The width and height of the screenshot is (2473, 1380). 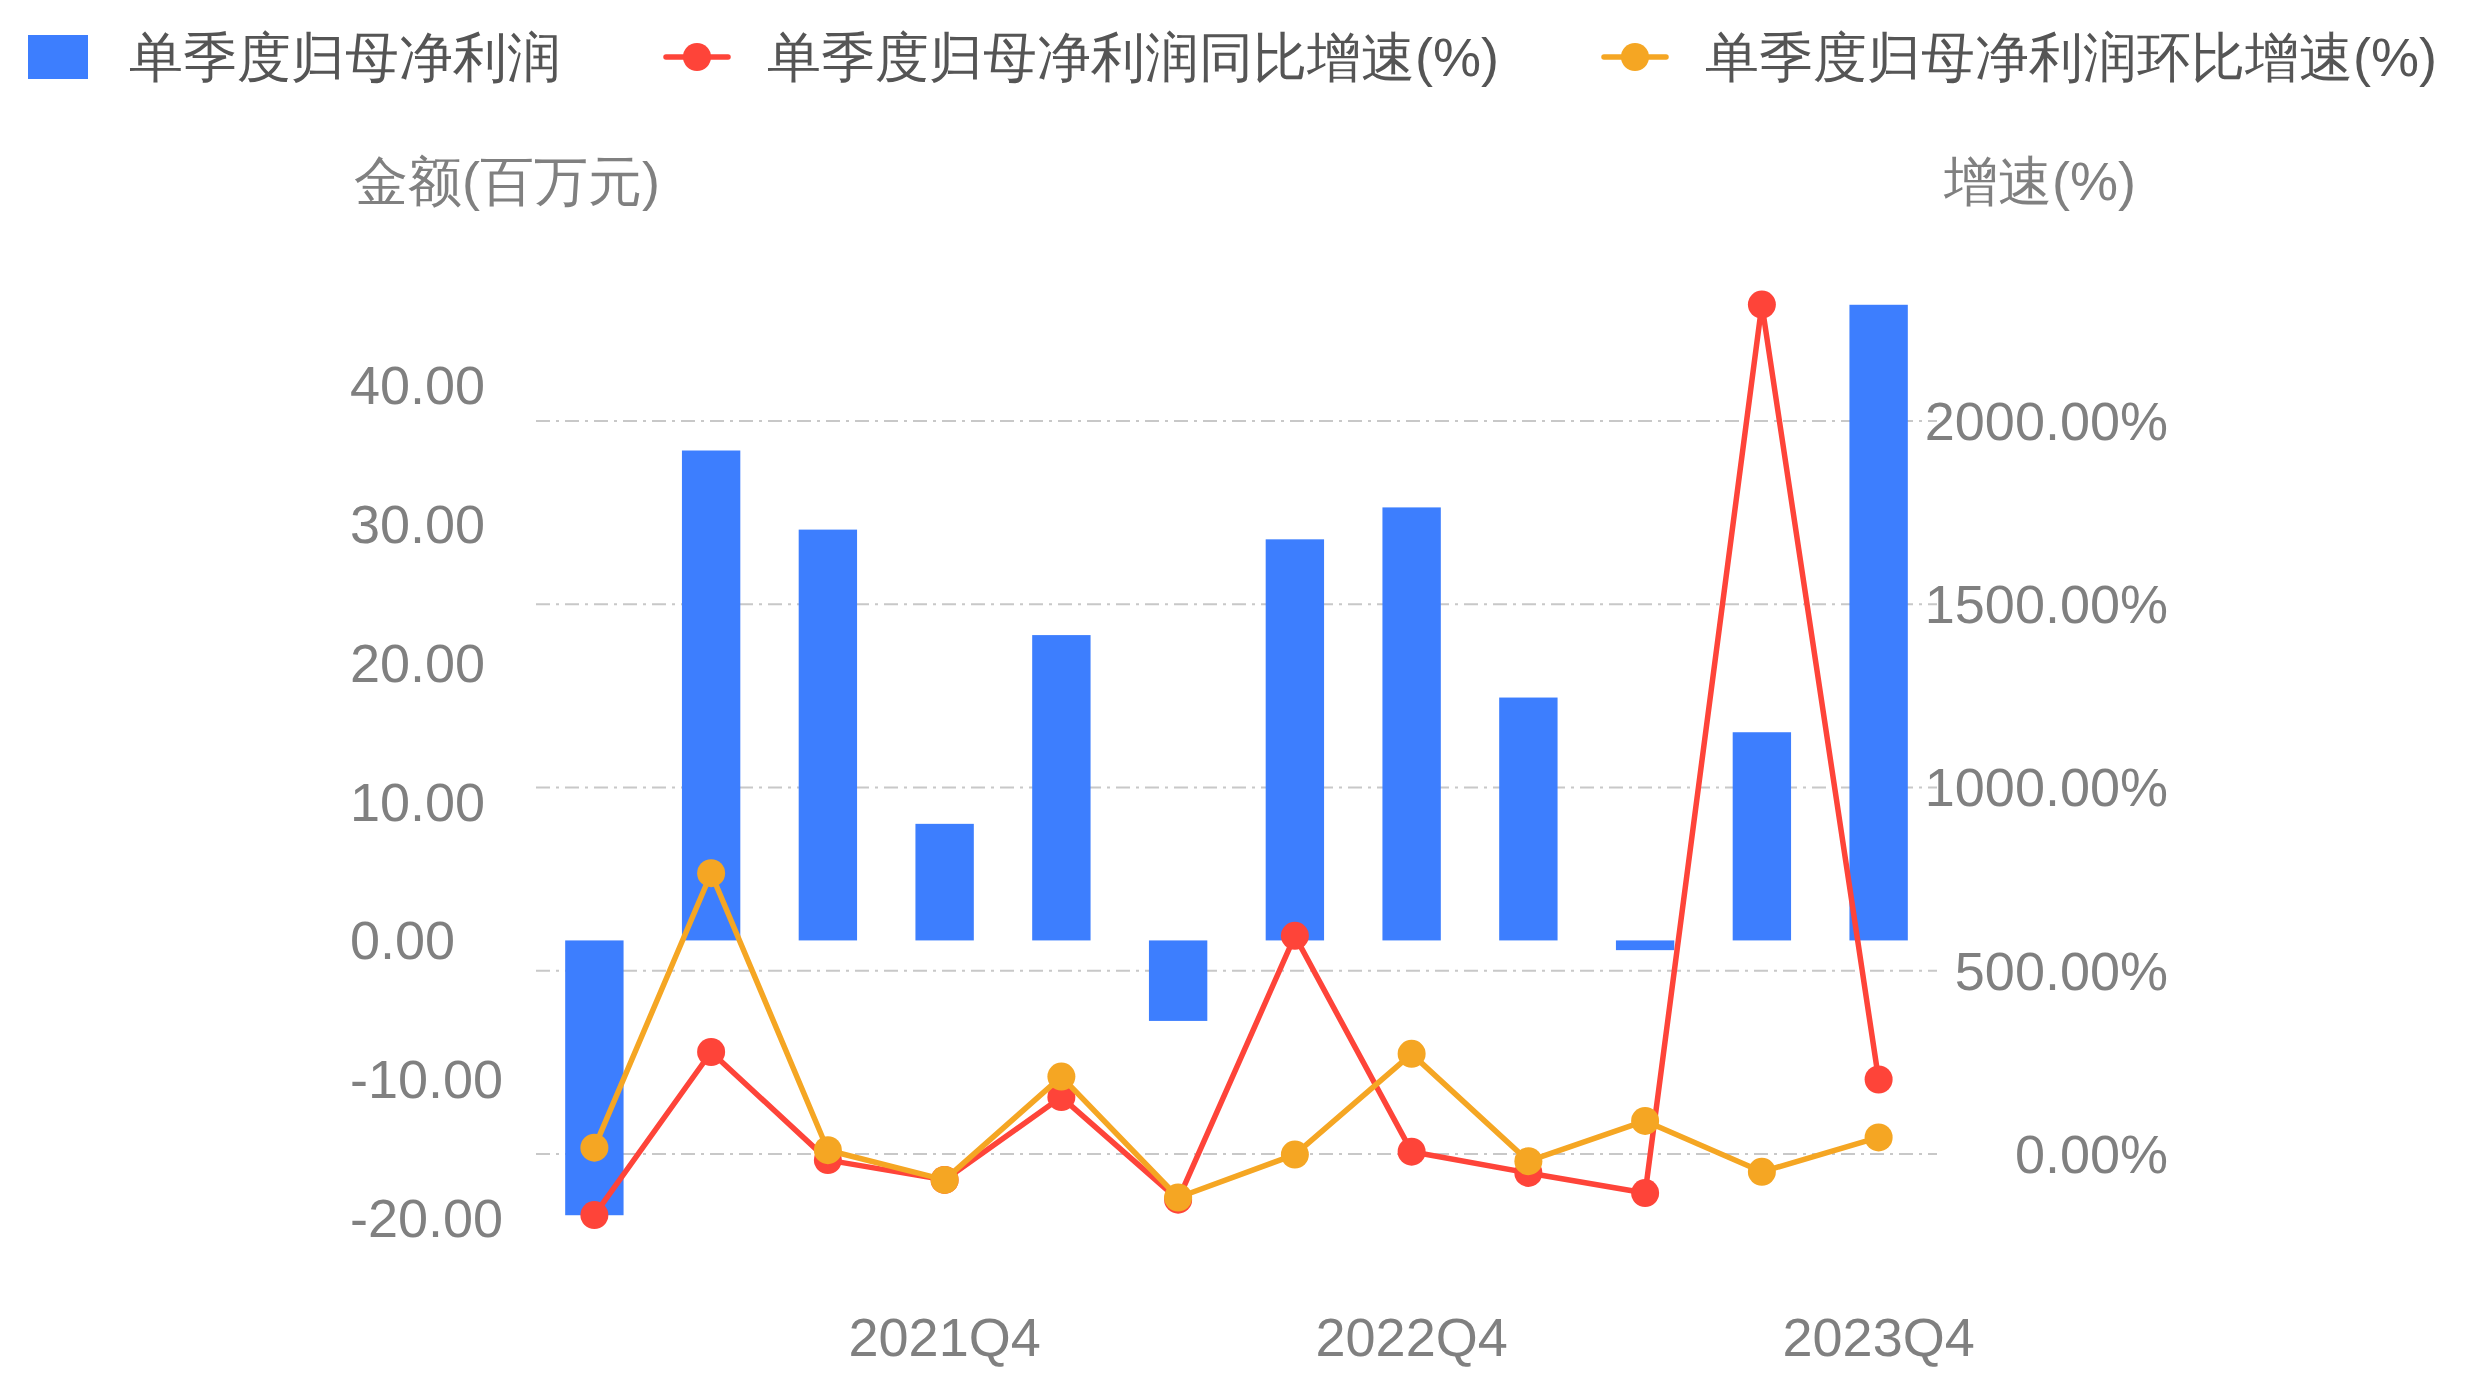 What do you see at coordinates (2061, 970) in the screenshot?
I see `y2-tick-label: 500.00%` at bounding box center [2061, 970].